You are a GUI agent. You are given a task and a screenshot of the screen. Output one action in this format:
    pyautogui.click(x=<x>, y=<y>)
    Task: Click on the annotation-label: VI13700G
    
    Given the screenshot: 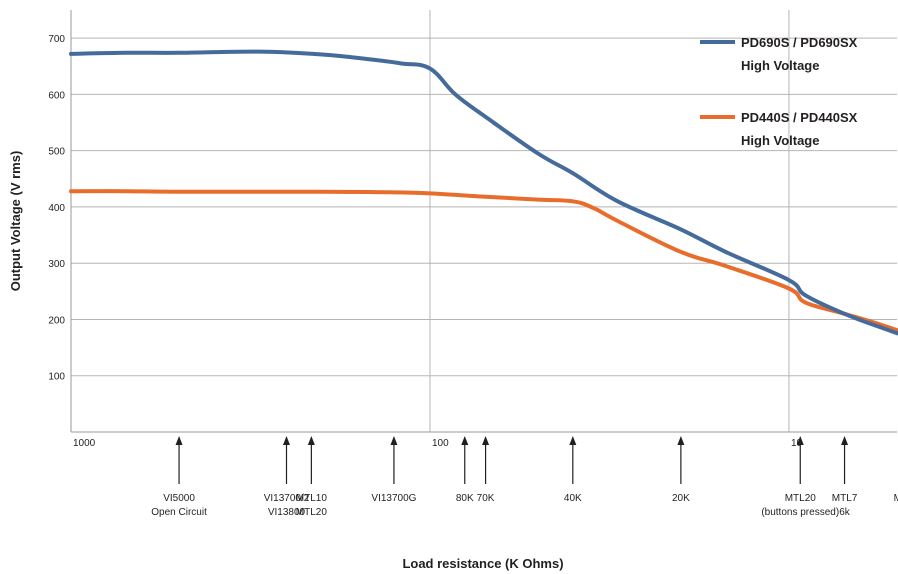 What is the action you would take?
    pyautogui.click(x=393, y=498)
    